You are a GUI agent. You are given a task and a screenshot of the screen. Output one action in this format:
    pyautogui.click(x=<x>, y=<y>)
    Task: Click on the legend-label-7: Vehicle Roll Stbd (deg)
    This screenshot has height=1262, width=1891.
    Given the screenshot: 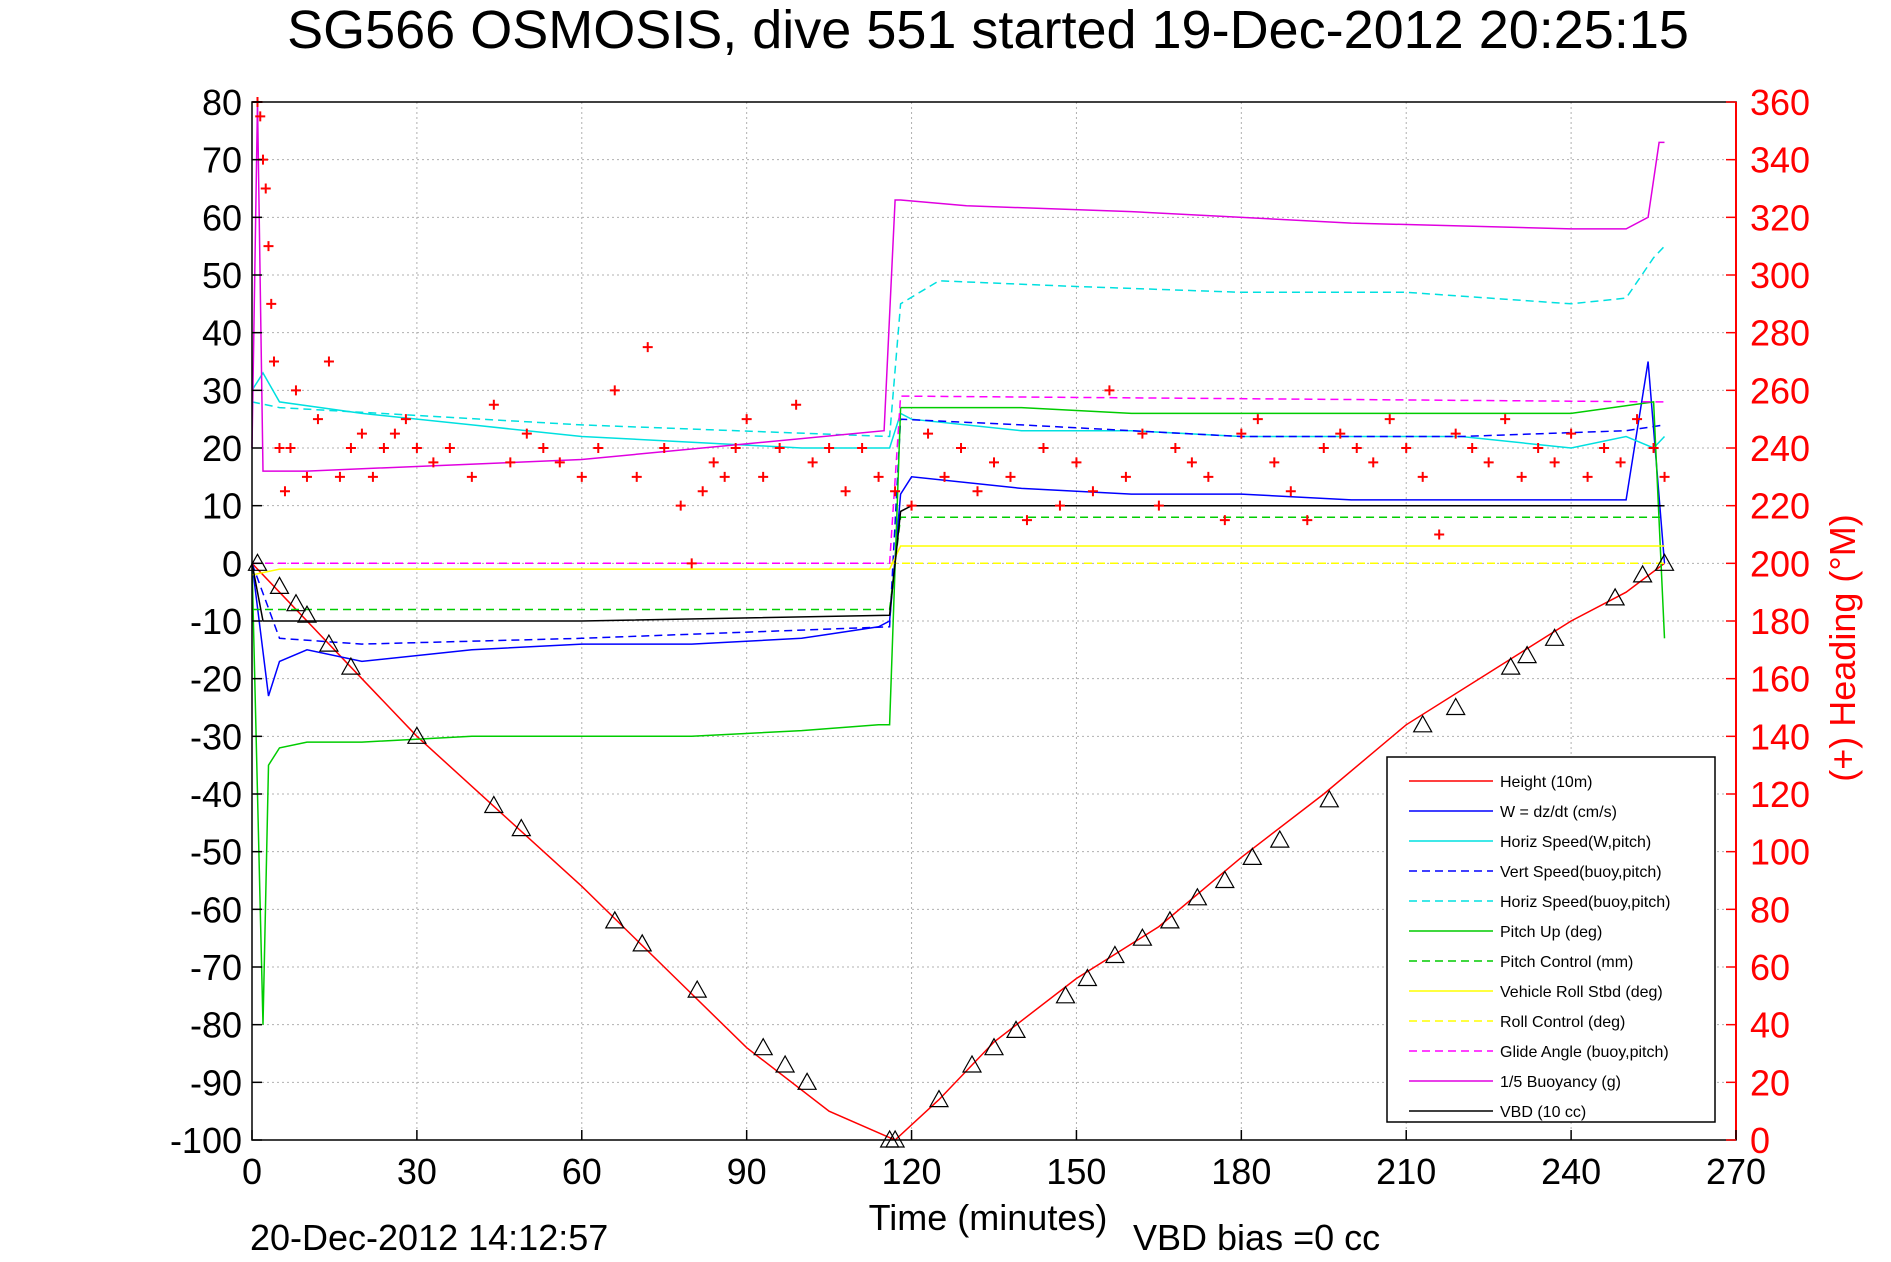 What is the action you would take?
    pyautogui.click(x=1581, y=992)
    